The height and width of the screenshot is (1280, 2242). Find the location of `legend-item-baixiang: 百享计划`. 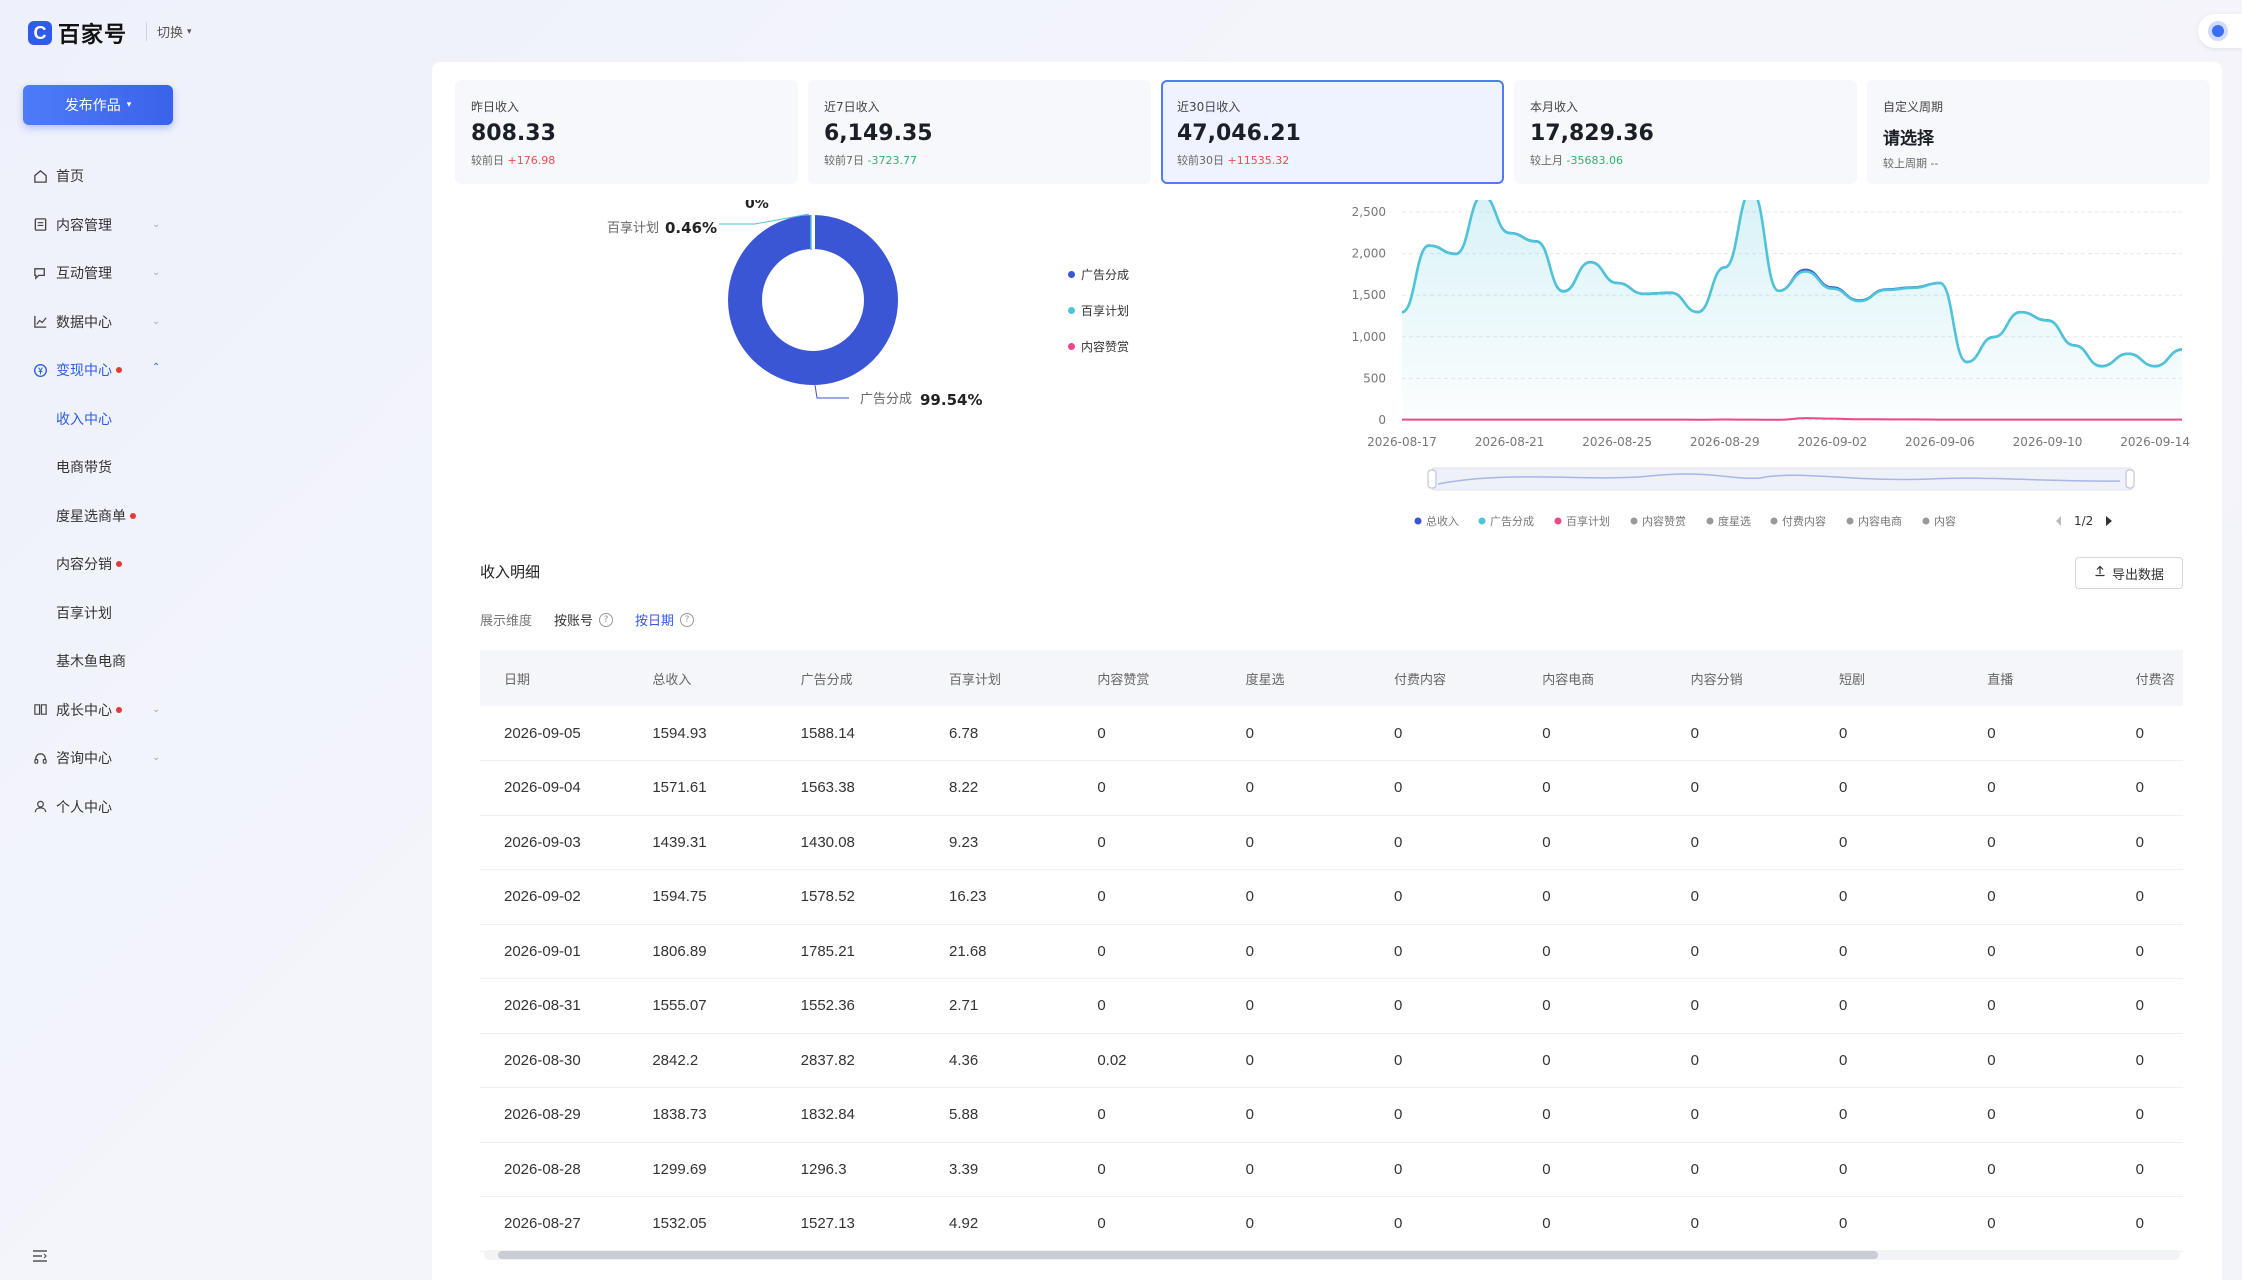

legend-item-baixiang: 百享计划 is located at coordinates (1098, 310).